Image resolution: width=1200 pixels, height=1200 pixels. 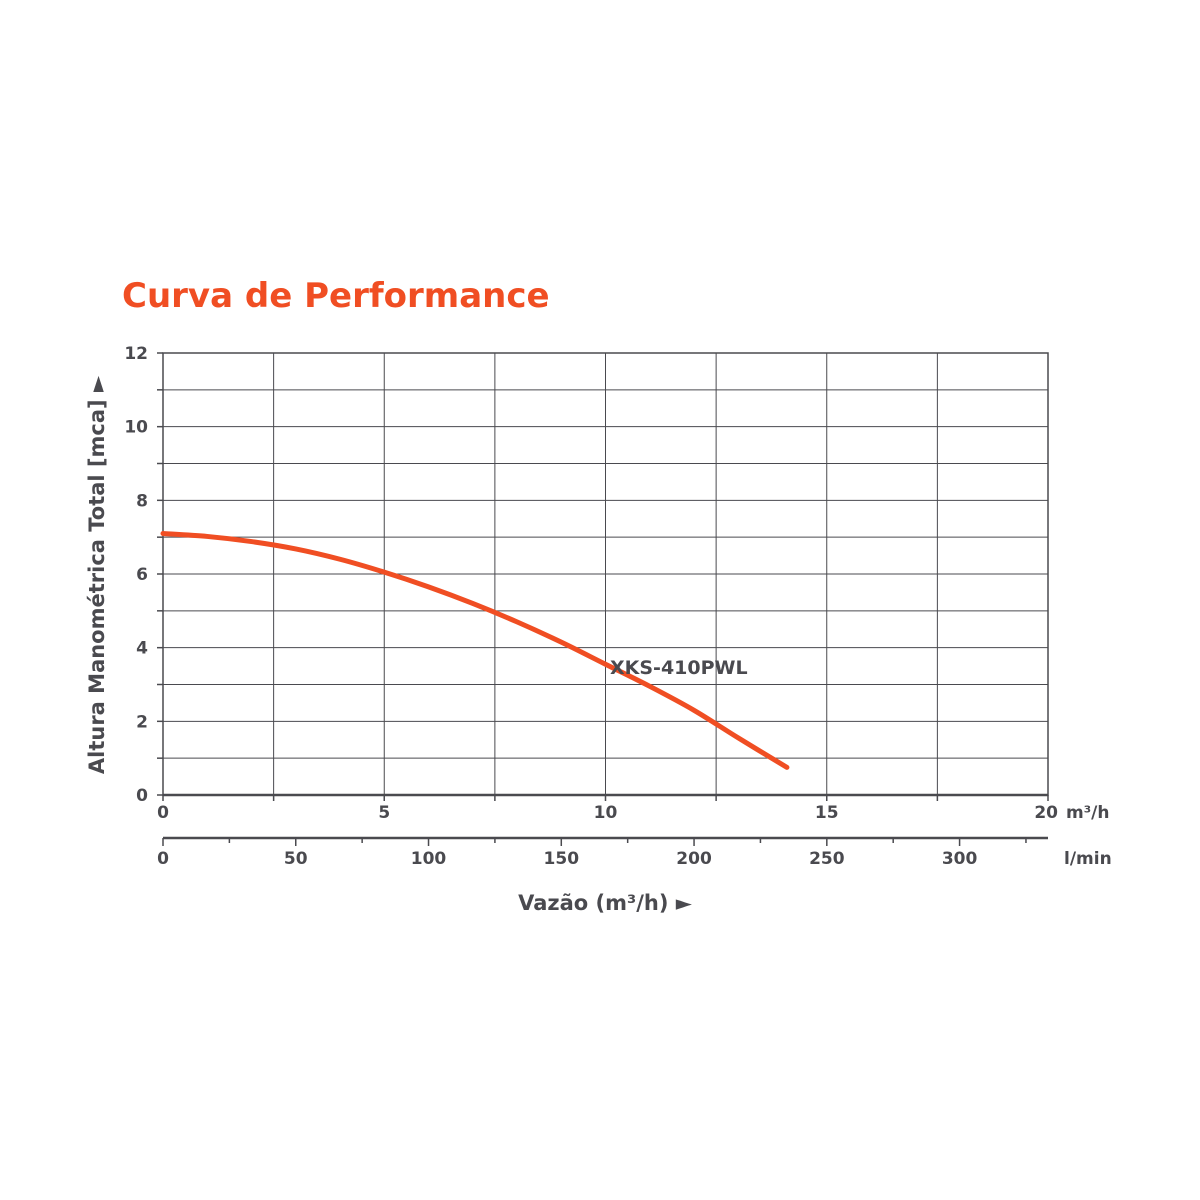 I want to click on x-tick-label: 0, so click(x=163, y=813).